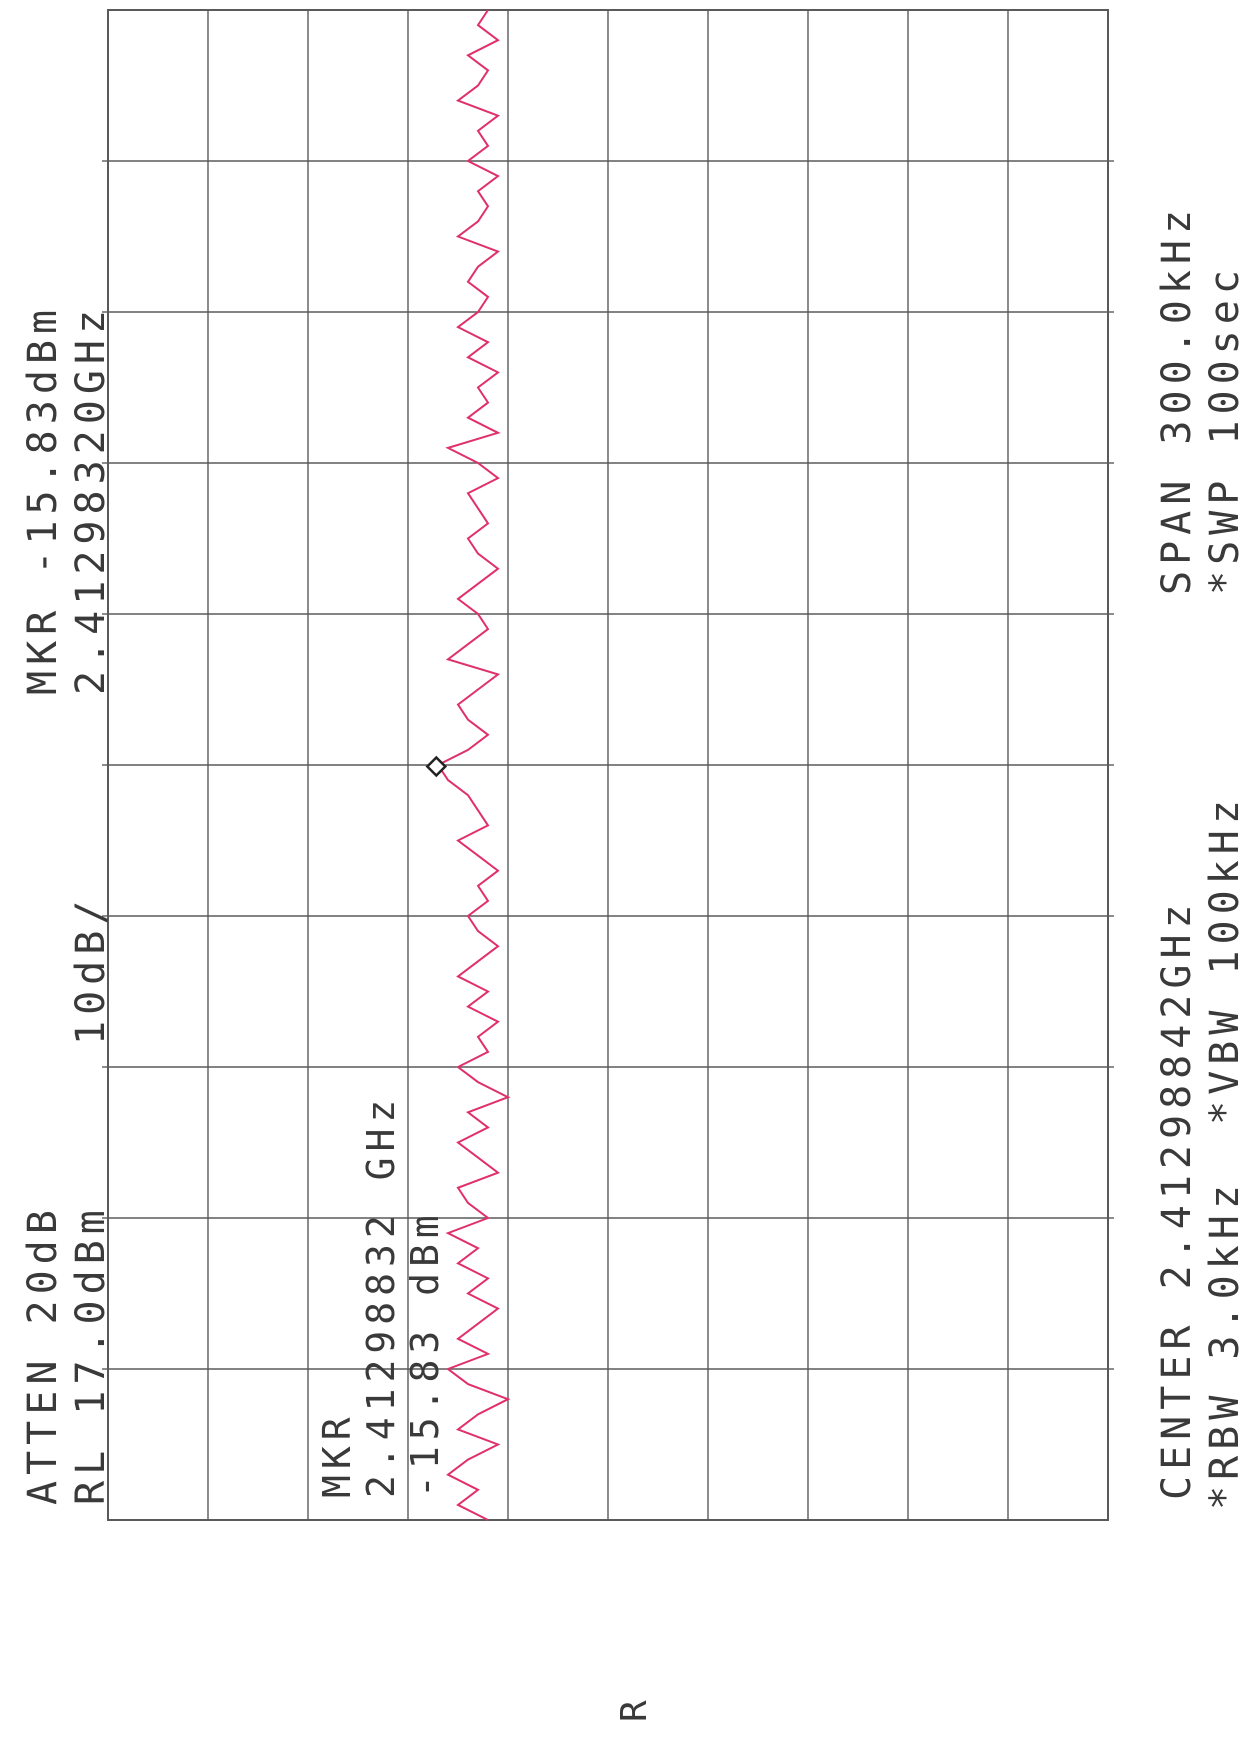 The width and height of the screenshot is (1255, 1751). What do you see at coordinates (1177, 399) in the screenshot?
I see `span-label: SPAN 300.0kHz` at bounding box center [1177, 399].